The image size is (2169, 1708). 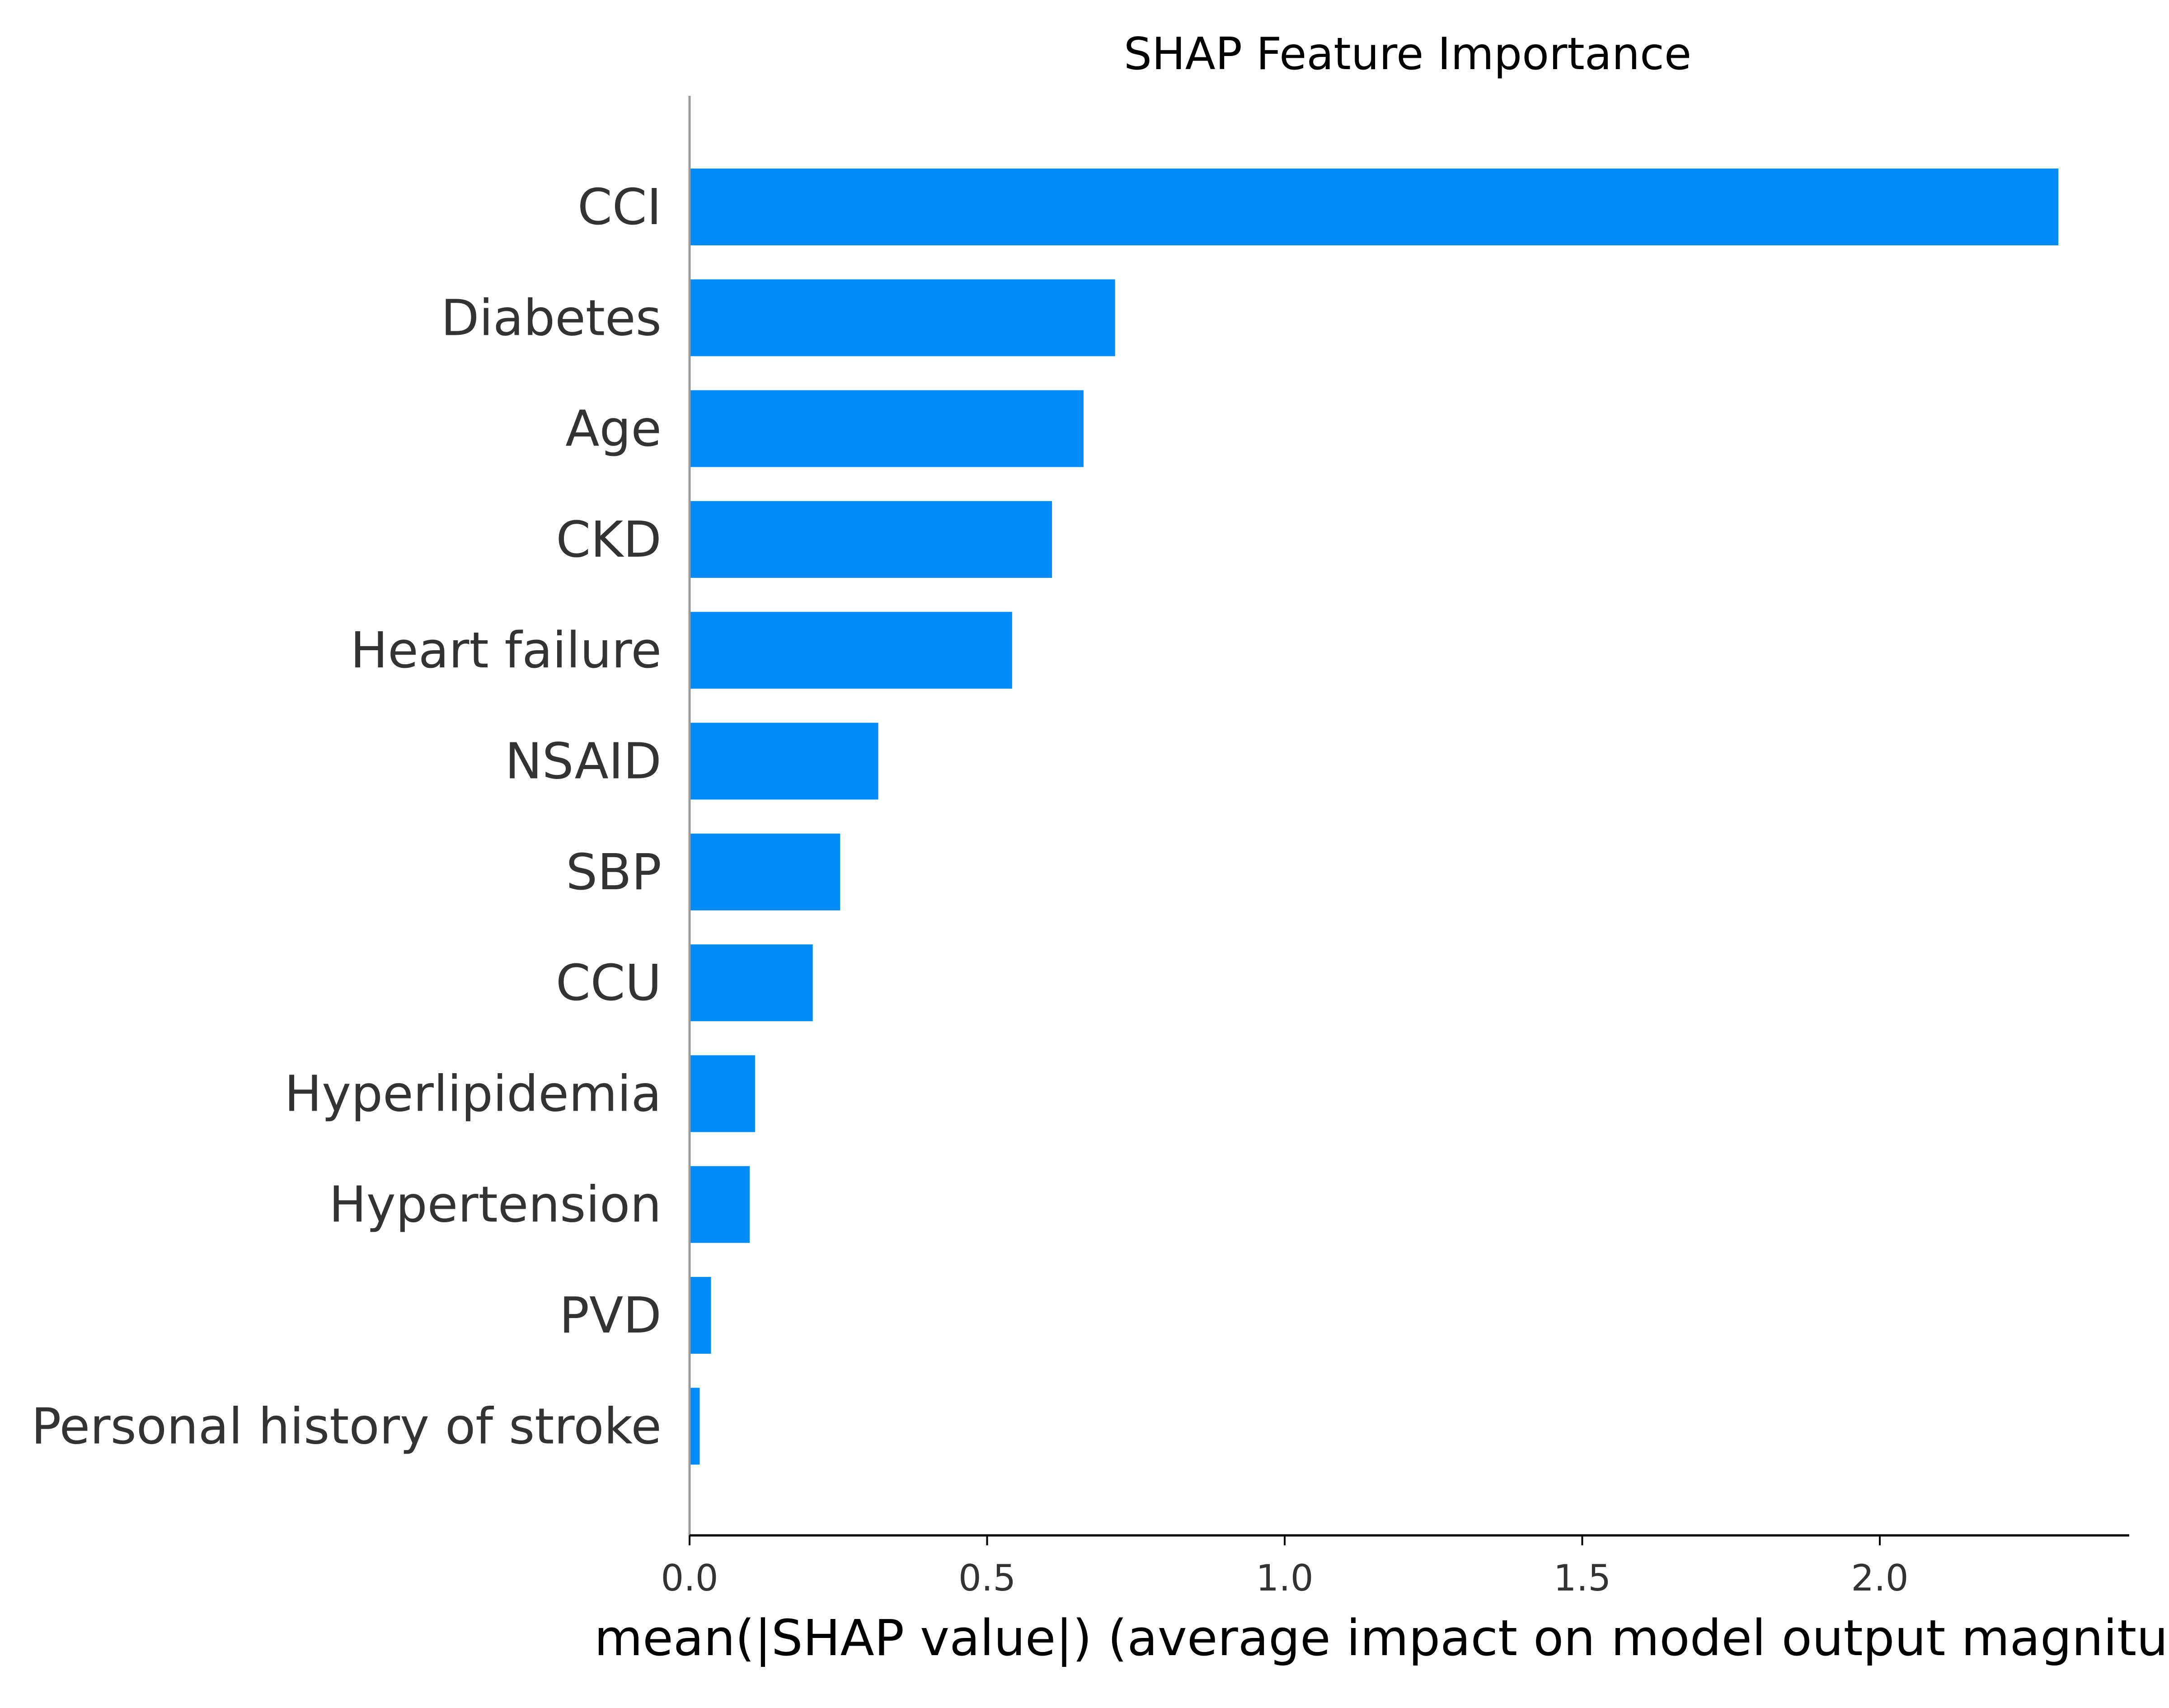 What do you see at coordinates (614, 429) in the screenshot?
I see `category-label: Age` at bounding box center [614, 429].